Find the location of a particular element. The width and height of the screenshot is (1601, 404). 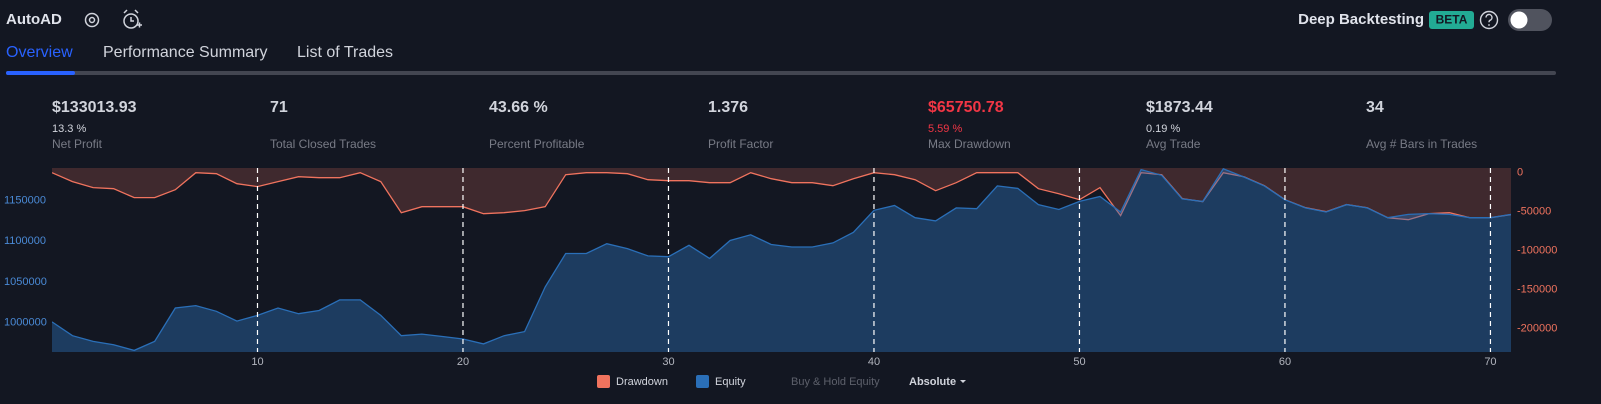

alert-icon is located at coordinates (132, 19).